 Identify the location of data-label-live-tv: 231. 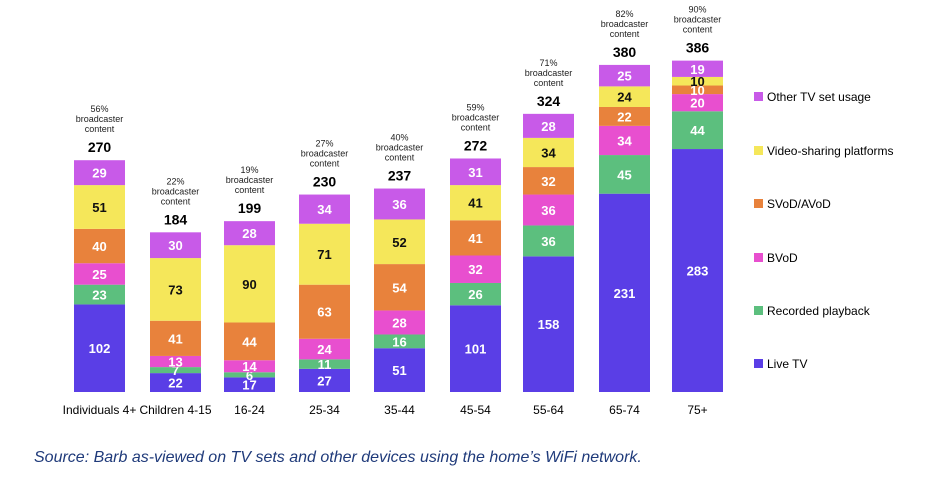
(625, 293).